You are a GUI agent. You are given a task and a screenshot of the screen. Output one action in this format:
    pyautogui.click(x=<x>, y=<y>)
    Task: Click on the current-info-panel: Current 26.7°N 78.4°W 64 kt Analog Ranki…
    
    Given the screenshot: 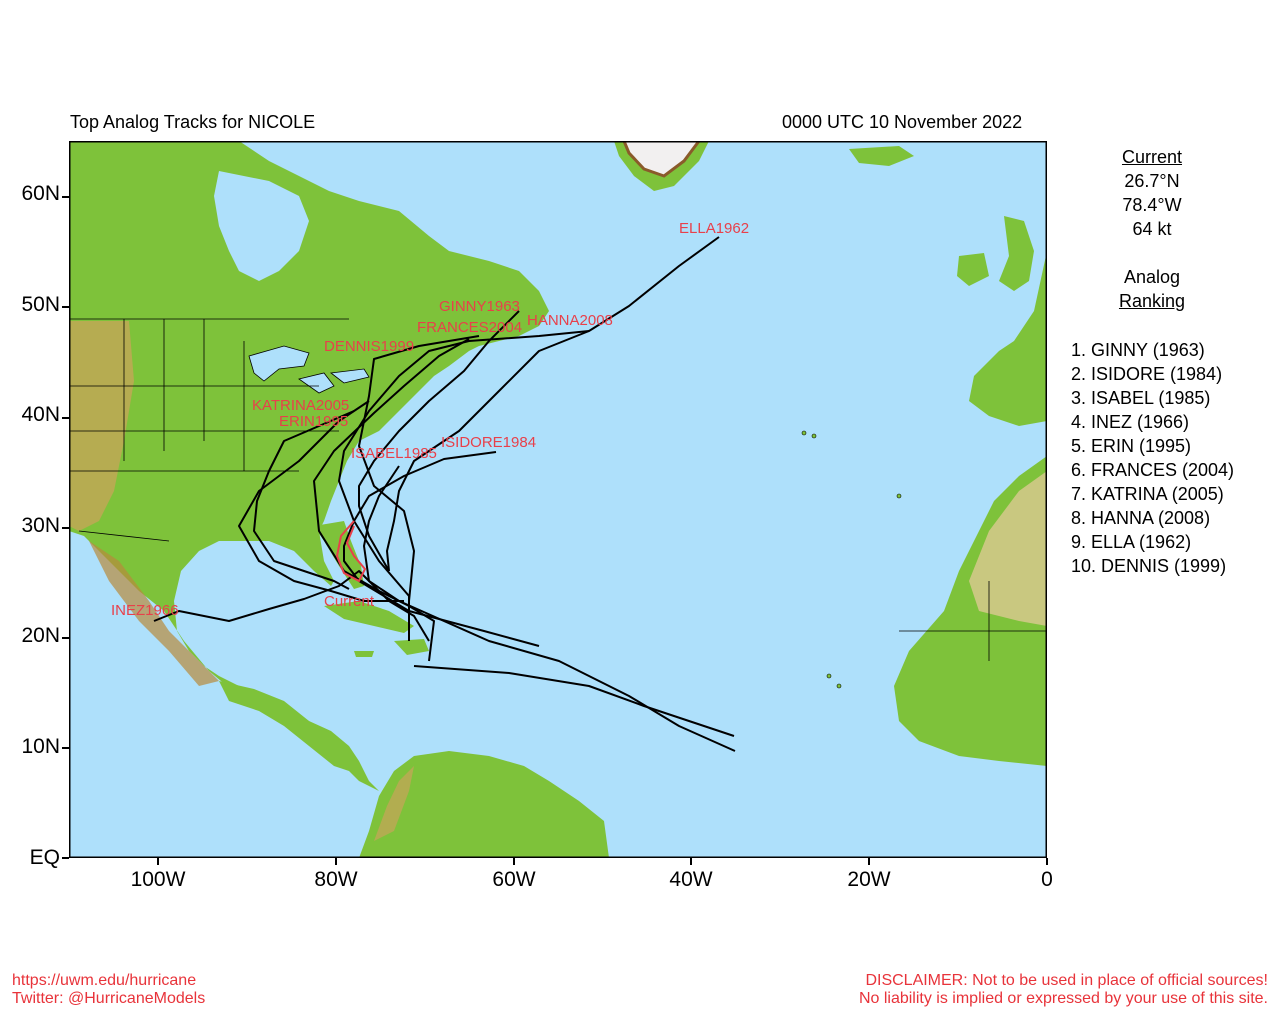 What is the action you would take?
    pyautogui.click(x=1152, y=229)
    